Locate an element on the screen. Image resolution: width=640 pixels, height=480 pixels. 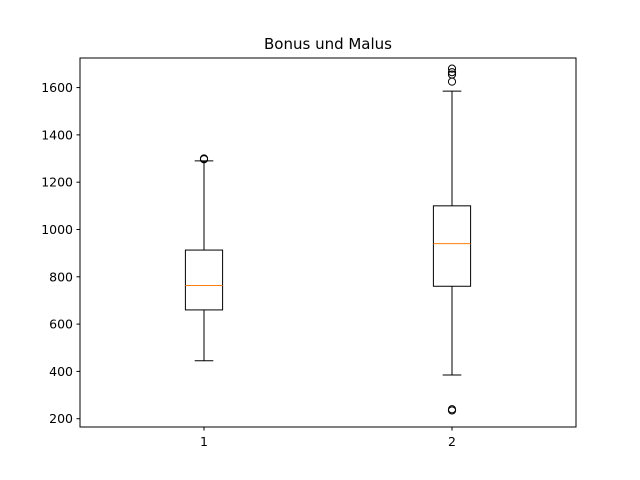
y-tick-label: 1400 is located at coordinates (57, 134).